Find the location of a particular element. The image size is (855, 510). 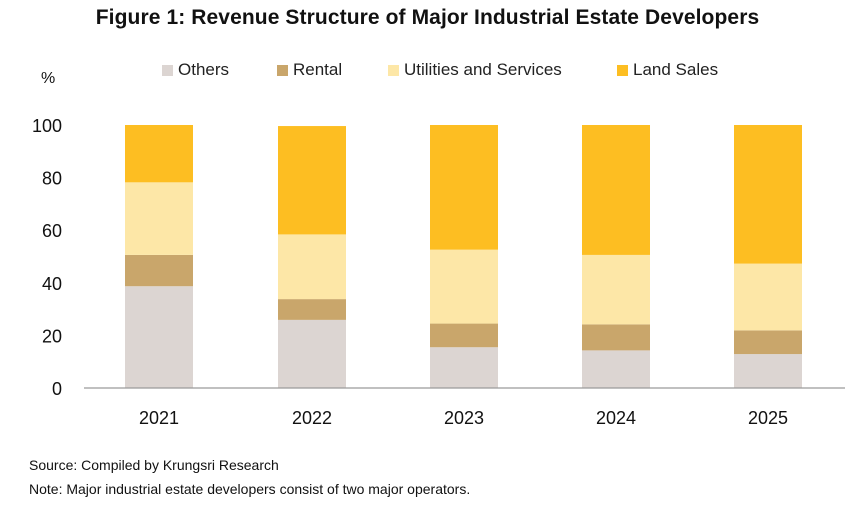

legend-item: Utilities and Services is located at coordinates (475, 70).